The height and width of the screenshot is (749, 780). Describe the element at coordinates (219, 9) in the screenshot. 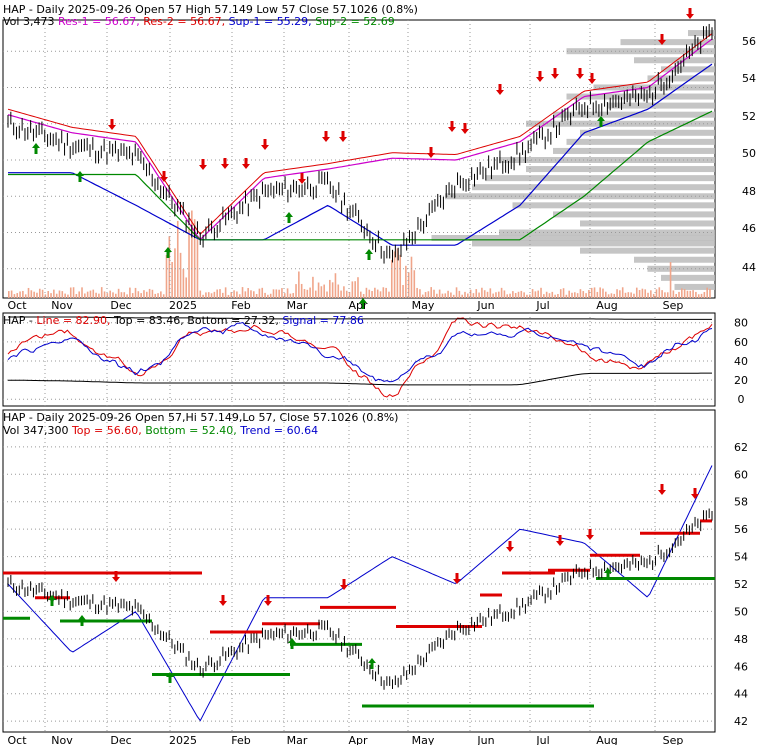

I see `header-high: High 57.149` at that location.